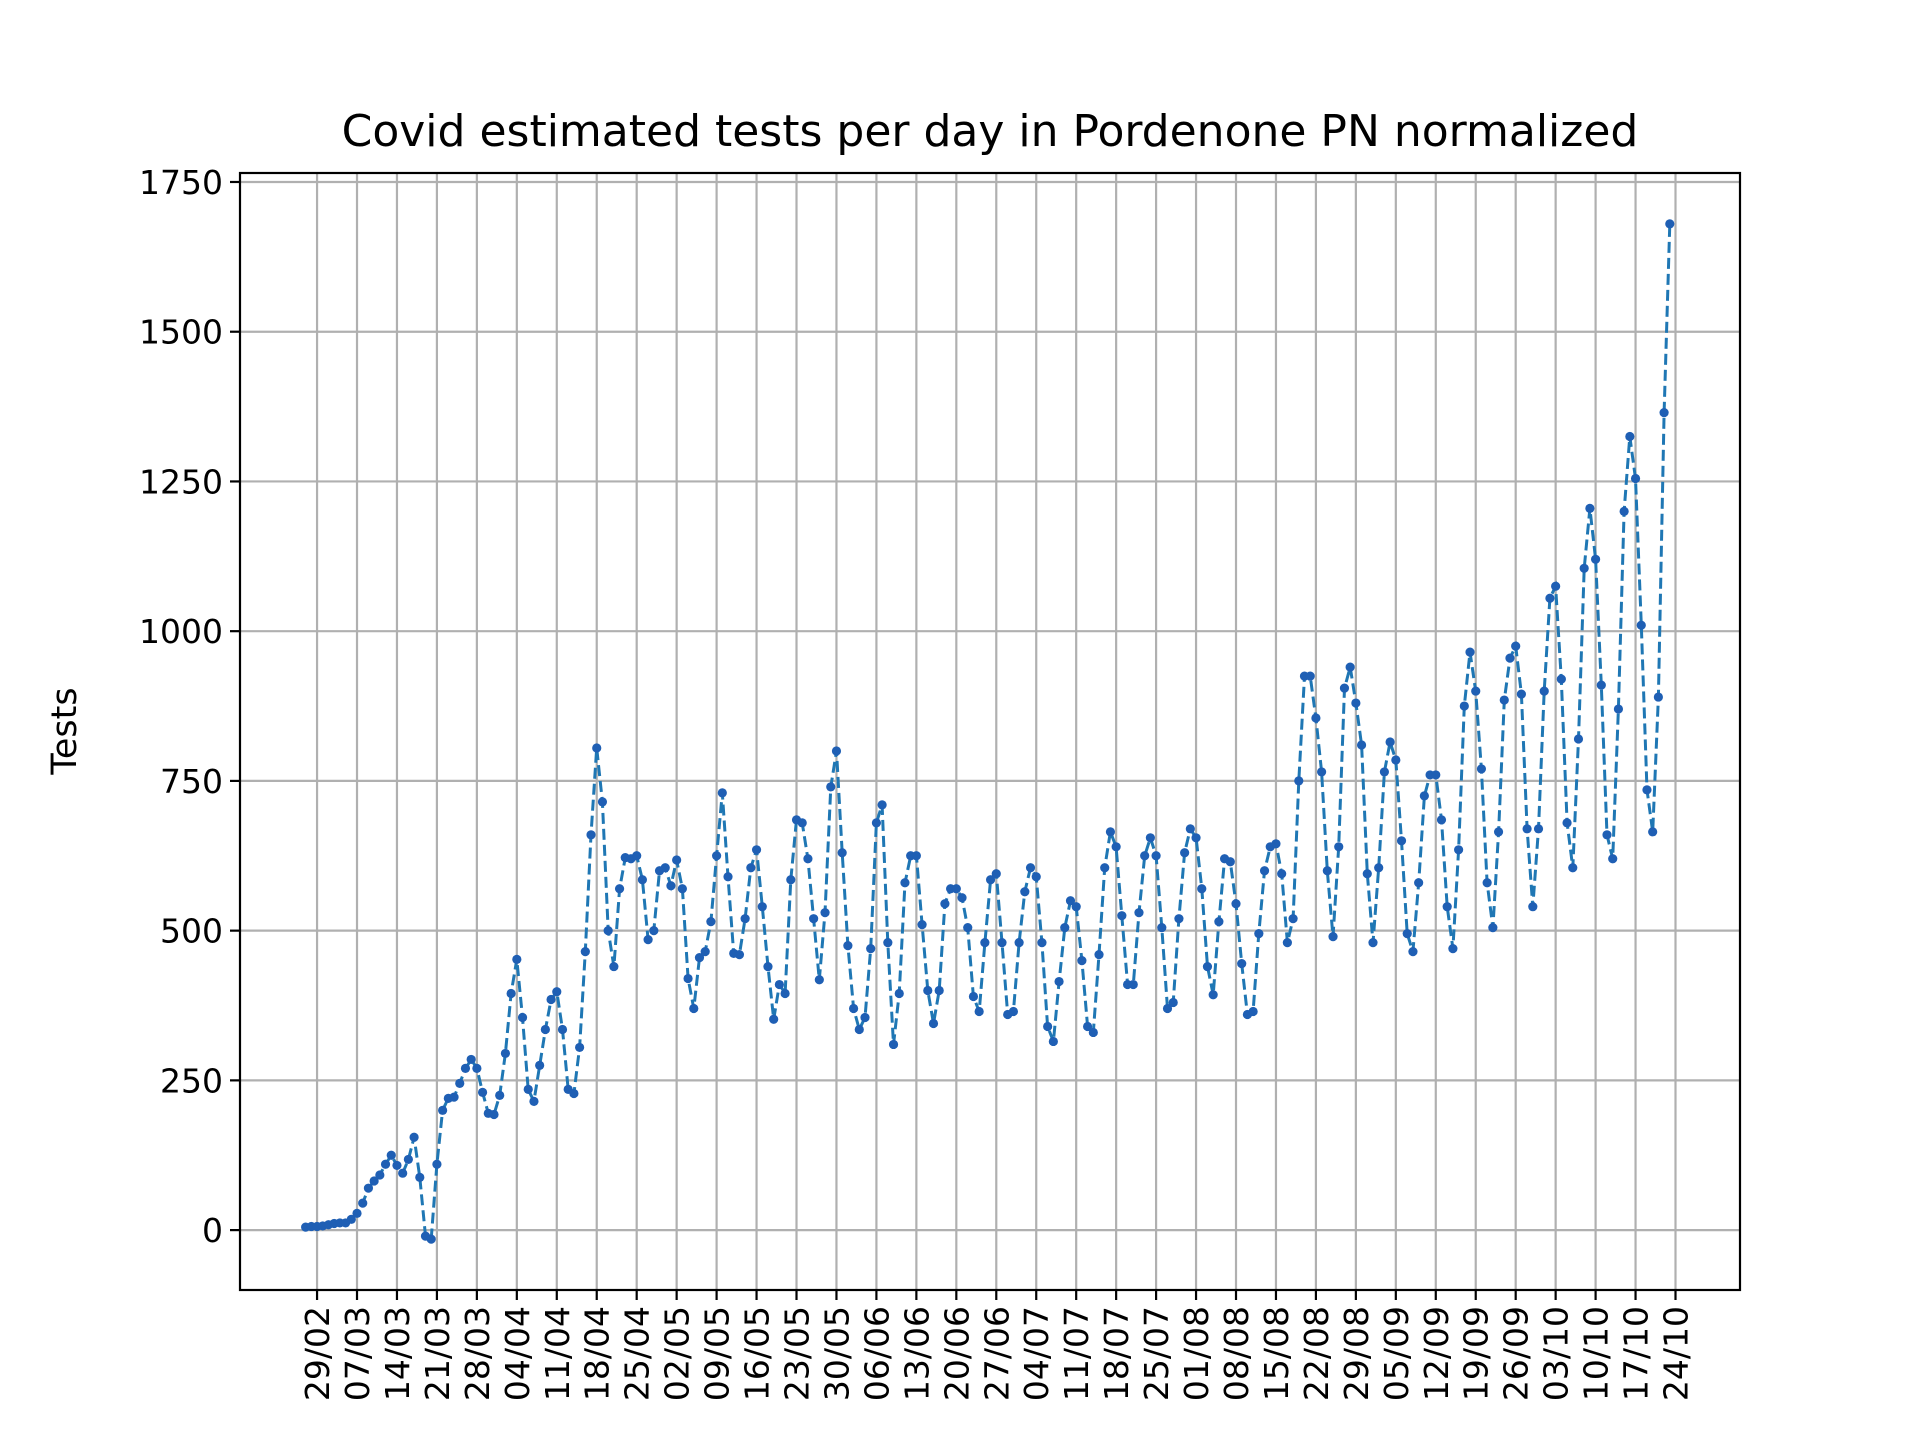 This screenshot has width=1920, height=1440. Describe the element at coordinates (181, 182) in the screenshot. I see `y-tick-label: 1750` at that location.